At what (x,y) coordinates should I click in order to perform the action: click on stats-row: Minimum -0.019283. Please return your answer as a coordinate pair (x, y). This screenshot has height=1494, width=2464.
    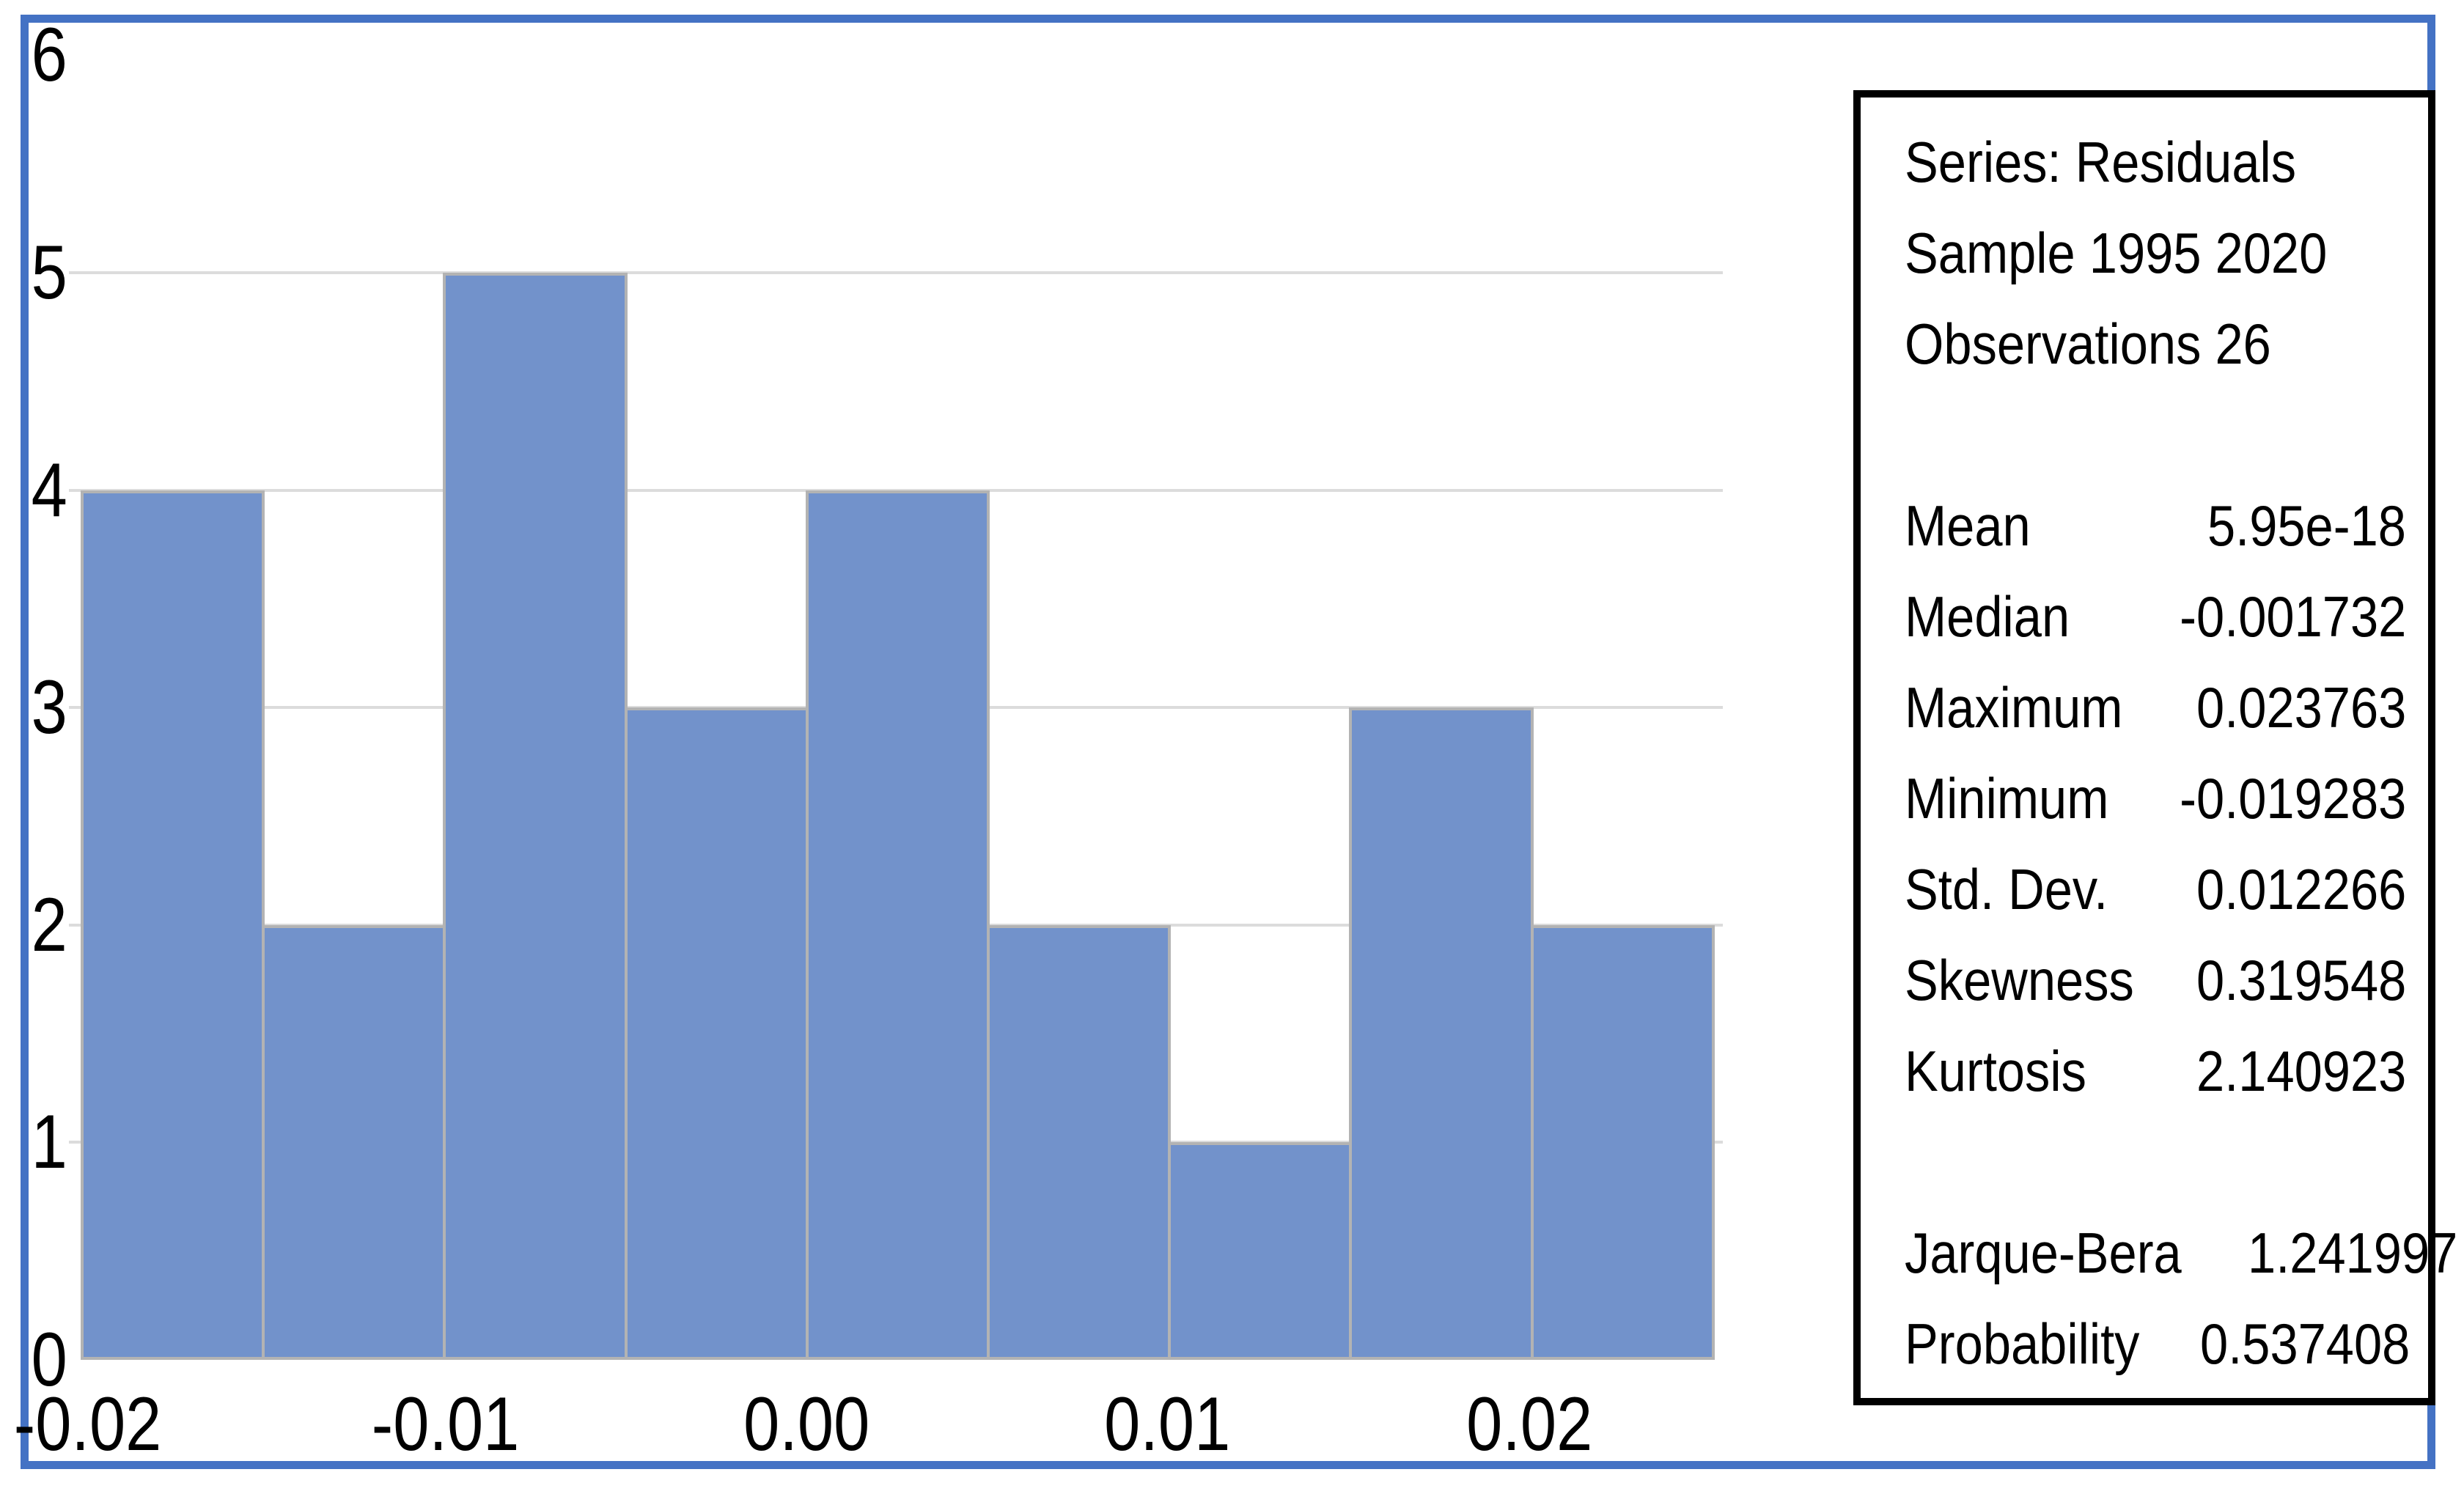
    Looking at the image, I should click on (2155, 798).